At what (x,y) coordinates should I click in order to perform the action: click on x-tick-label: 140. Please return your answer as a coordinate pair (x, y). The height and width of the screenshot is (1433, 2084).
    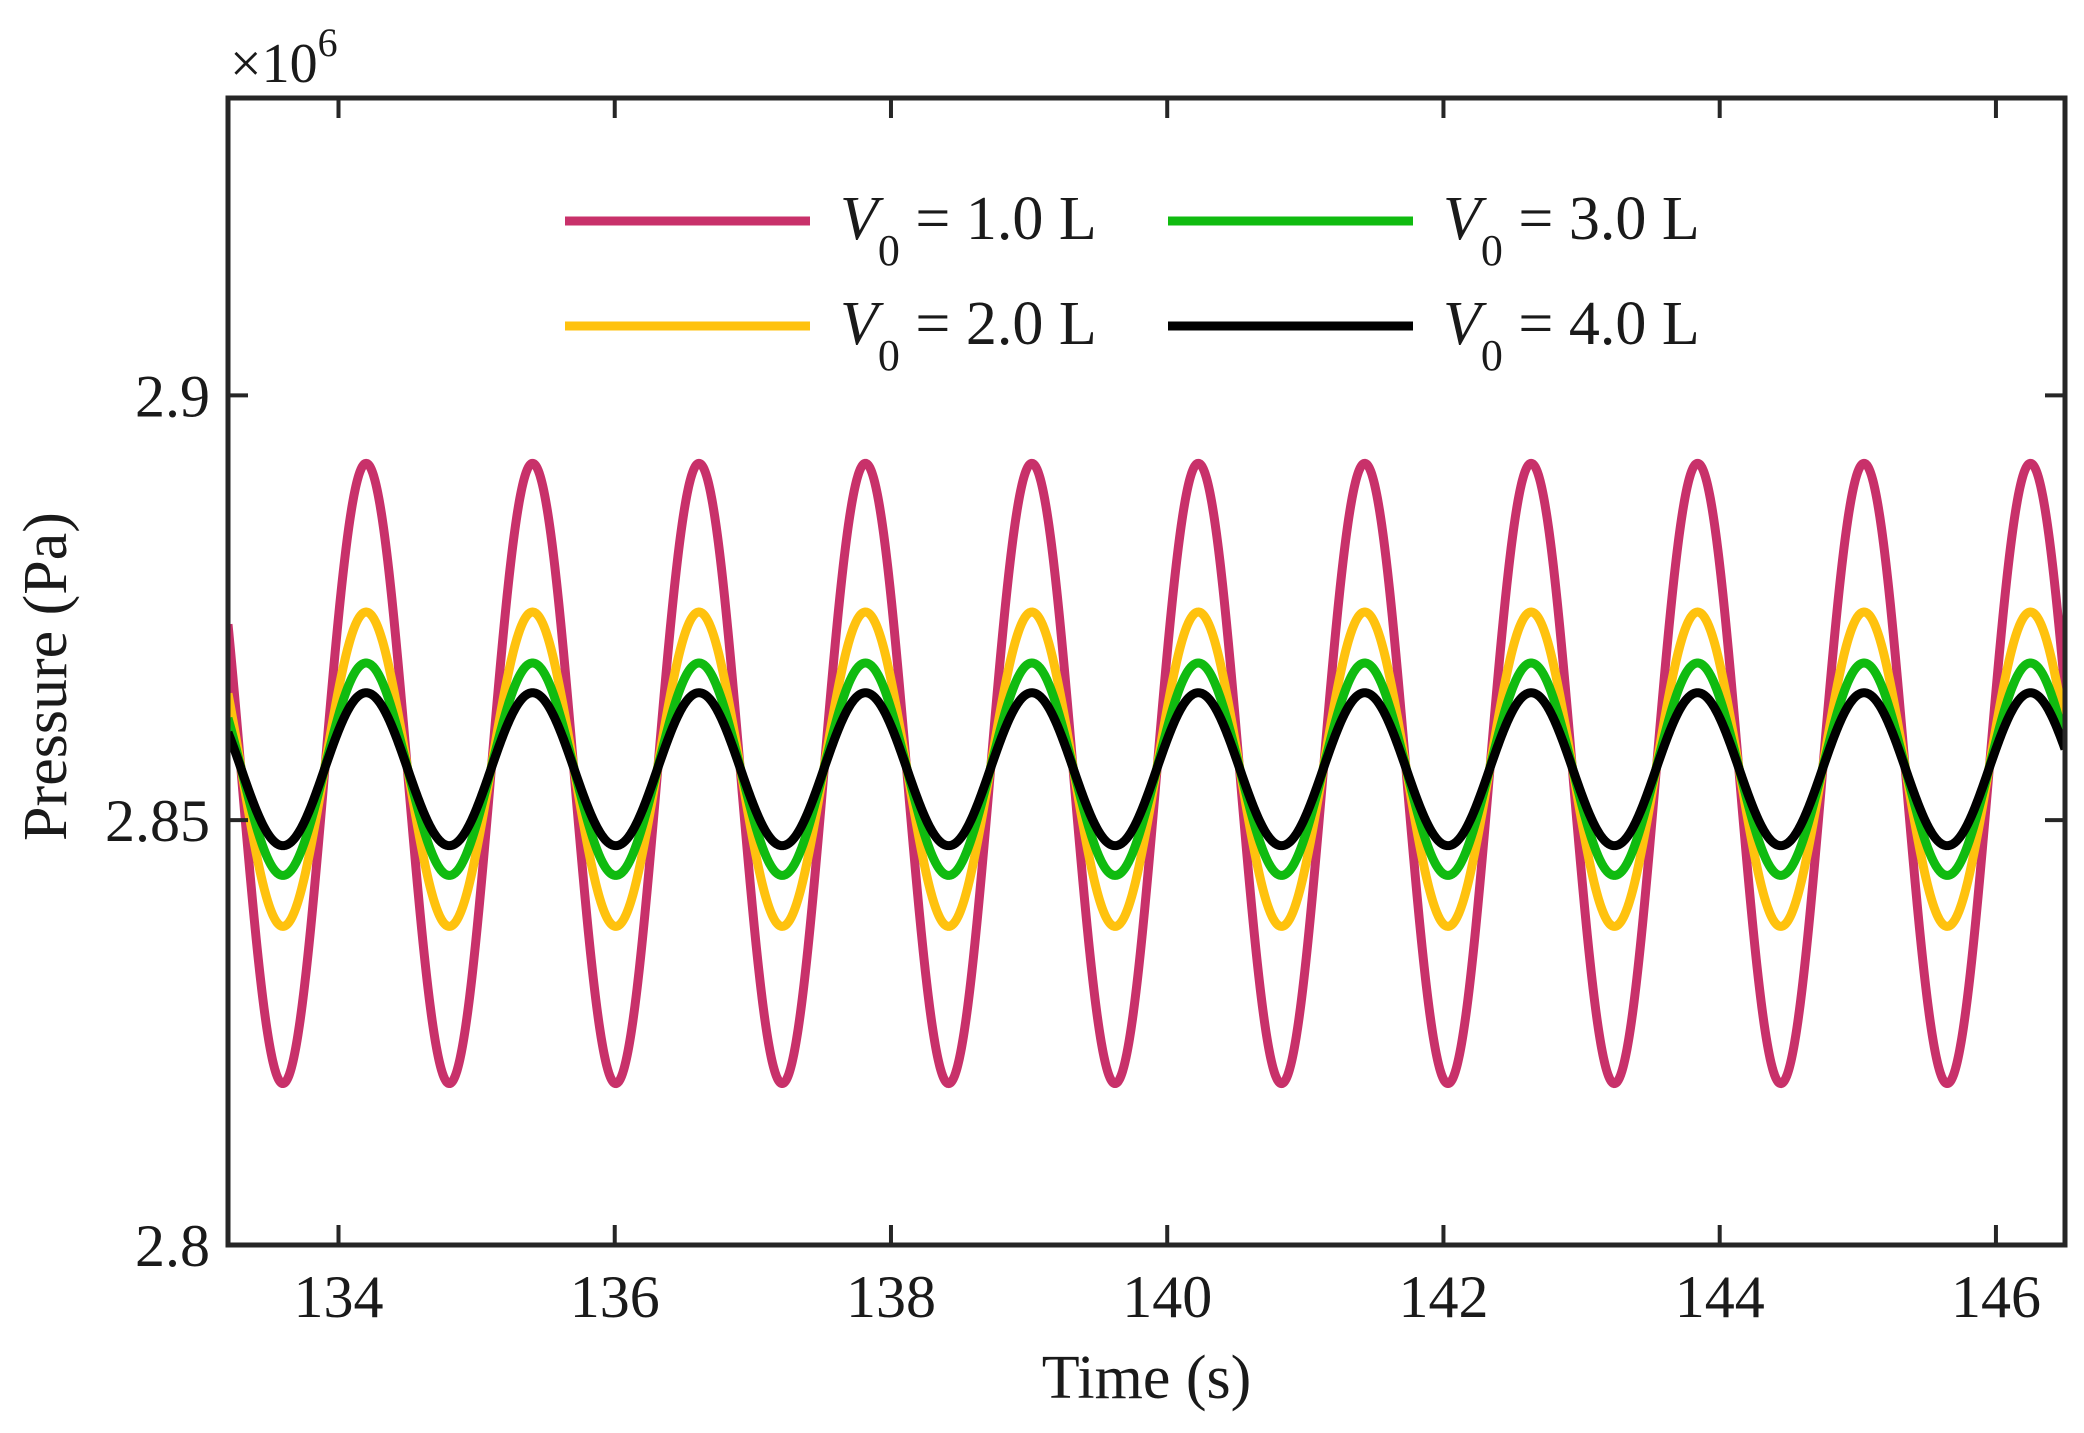
    Looking at the image, I should click on (1167, 1297).